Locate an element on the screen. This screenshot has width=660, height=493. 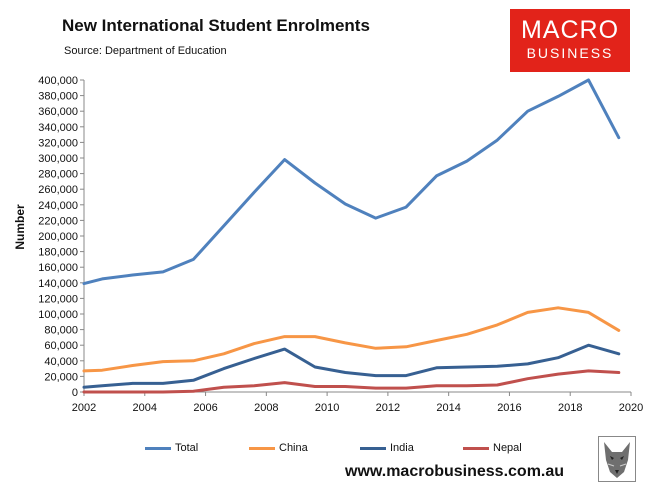
x-tick-label: 2012 is located at coordinates (388, 408).